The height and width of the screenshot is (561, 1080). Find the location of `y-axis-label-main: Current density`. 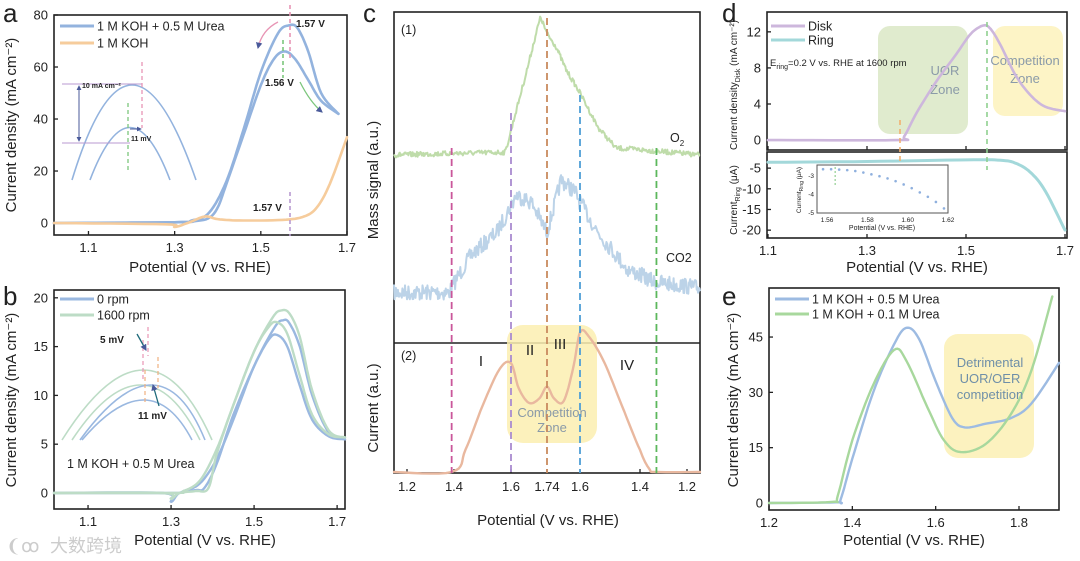

y-axis-label-main: Current density is located at coordinates (734, 116).